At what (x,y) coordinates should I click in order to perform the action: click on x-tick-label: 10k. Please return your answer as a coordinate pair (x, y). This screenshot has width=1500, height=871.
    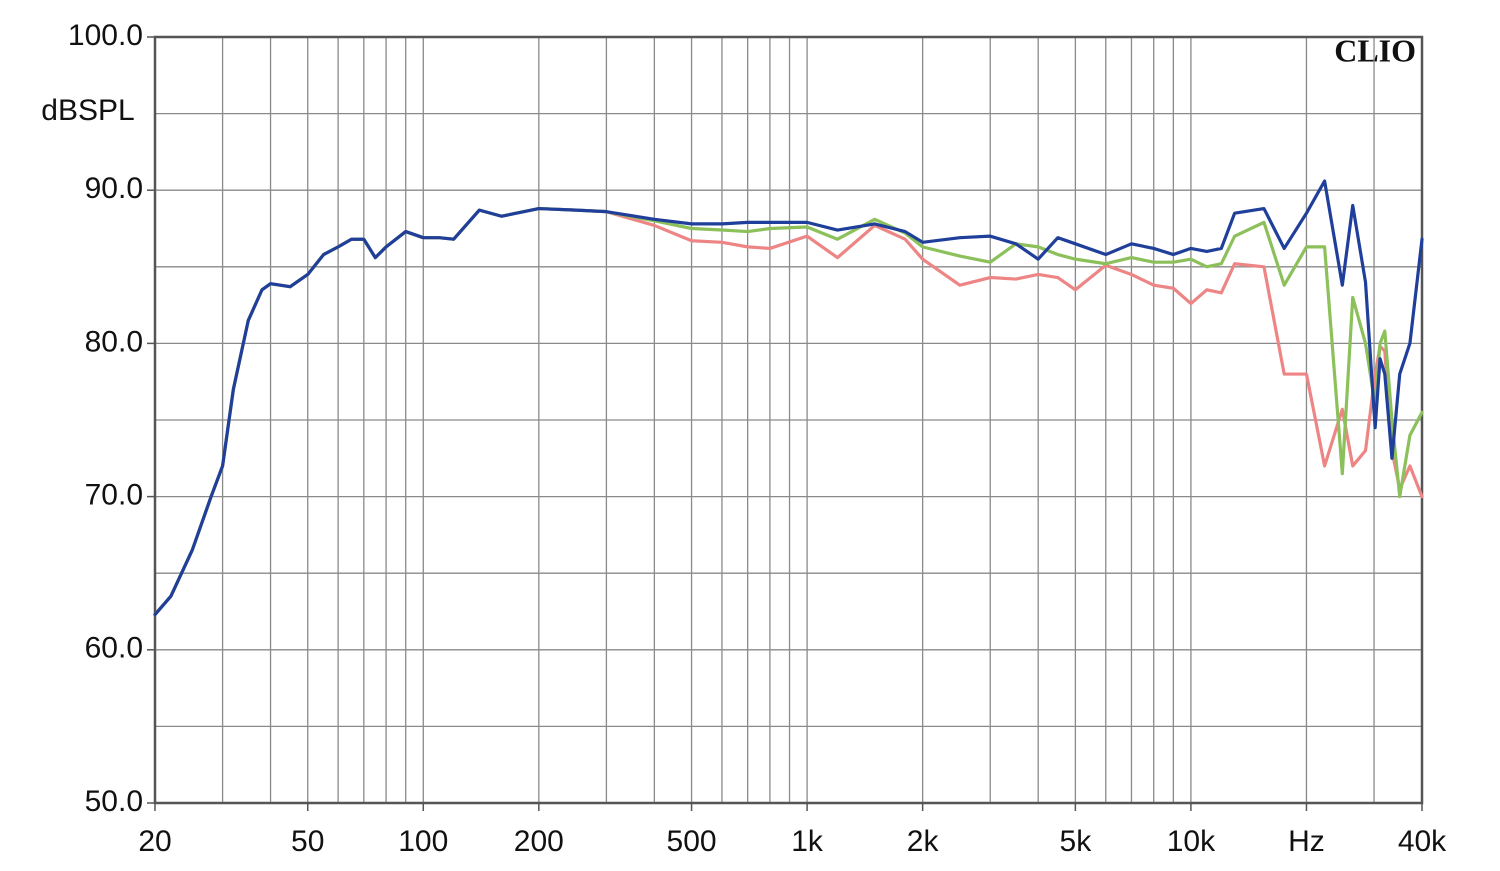
    Looking at the image, I should click on (1191, 841).